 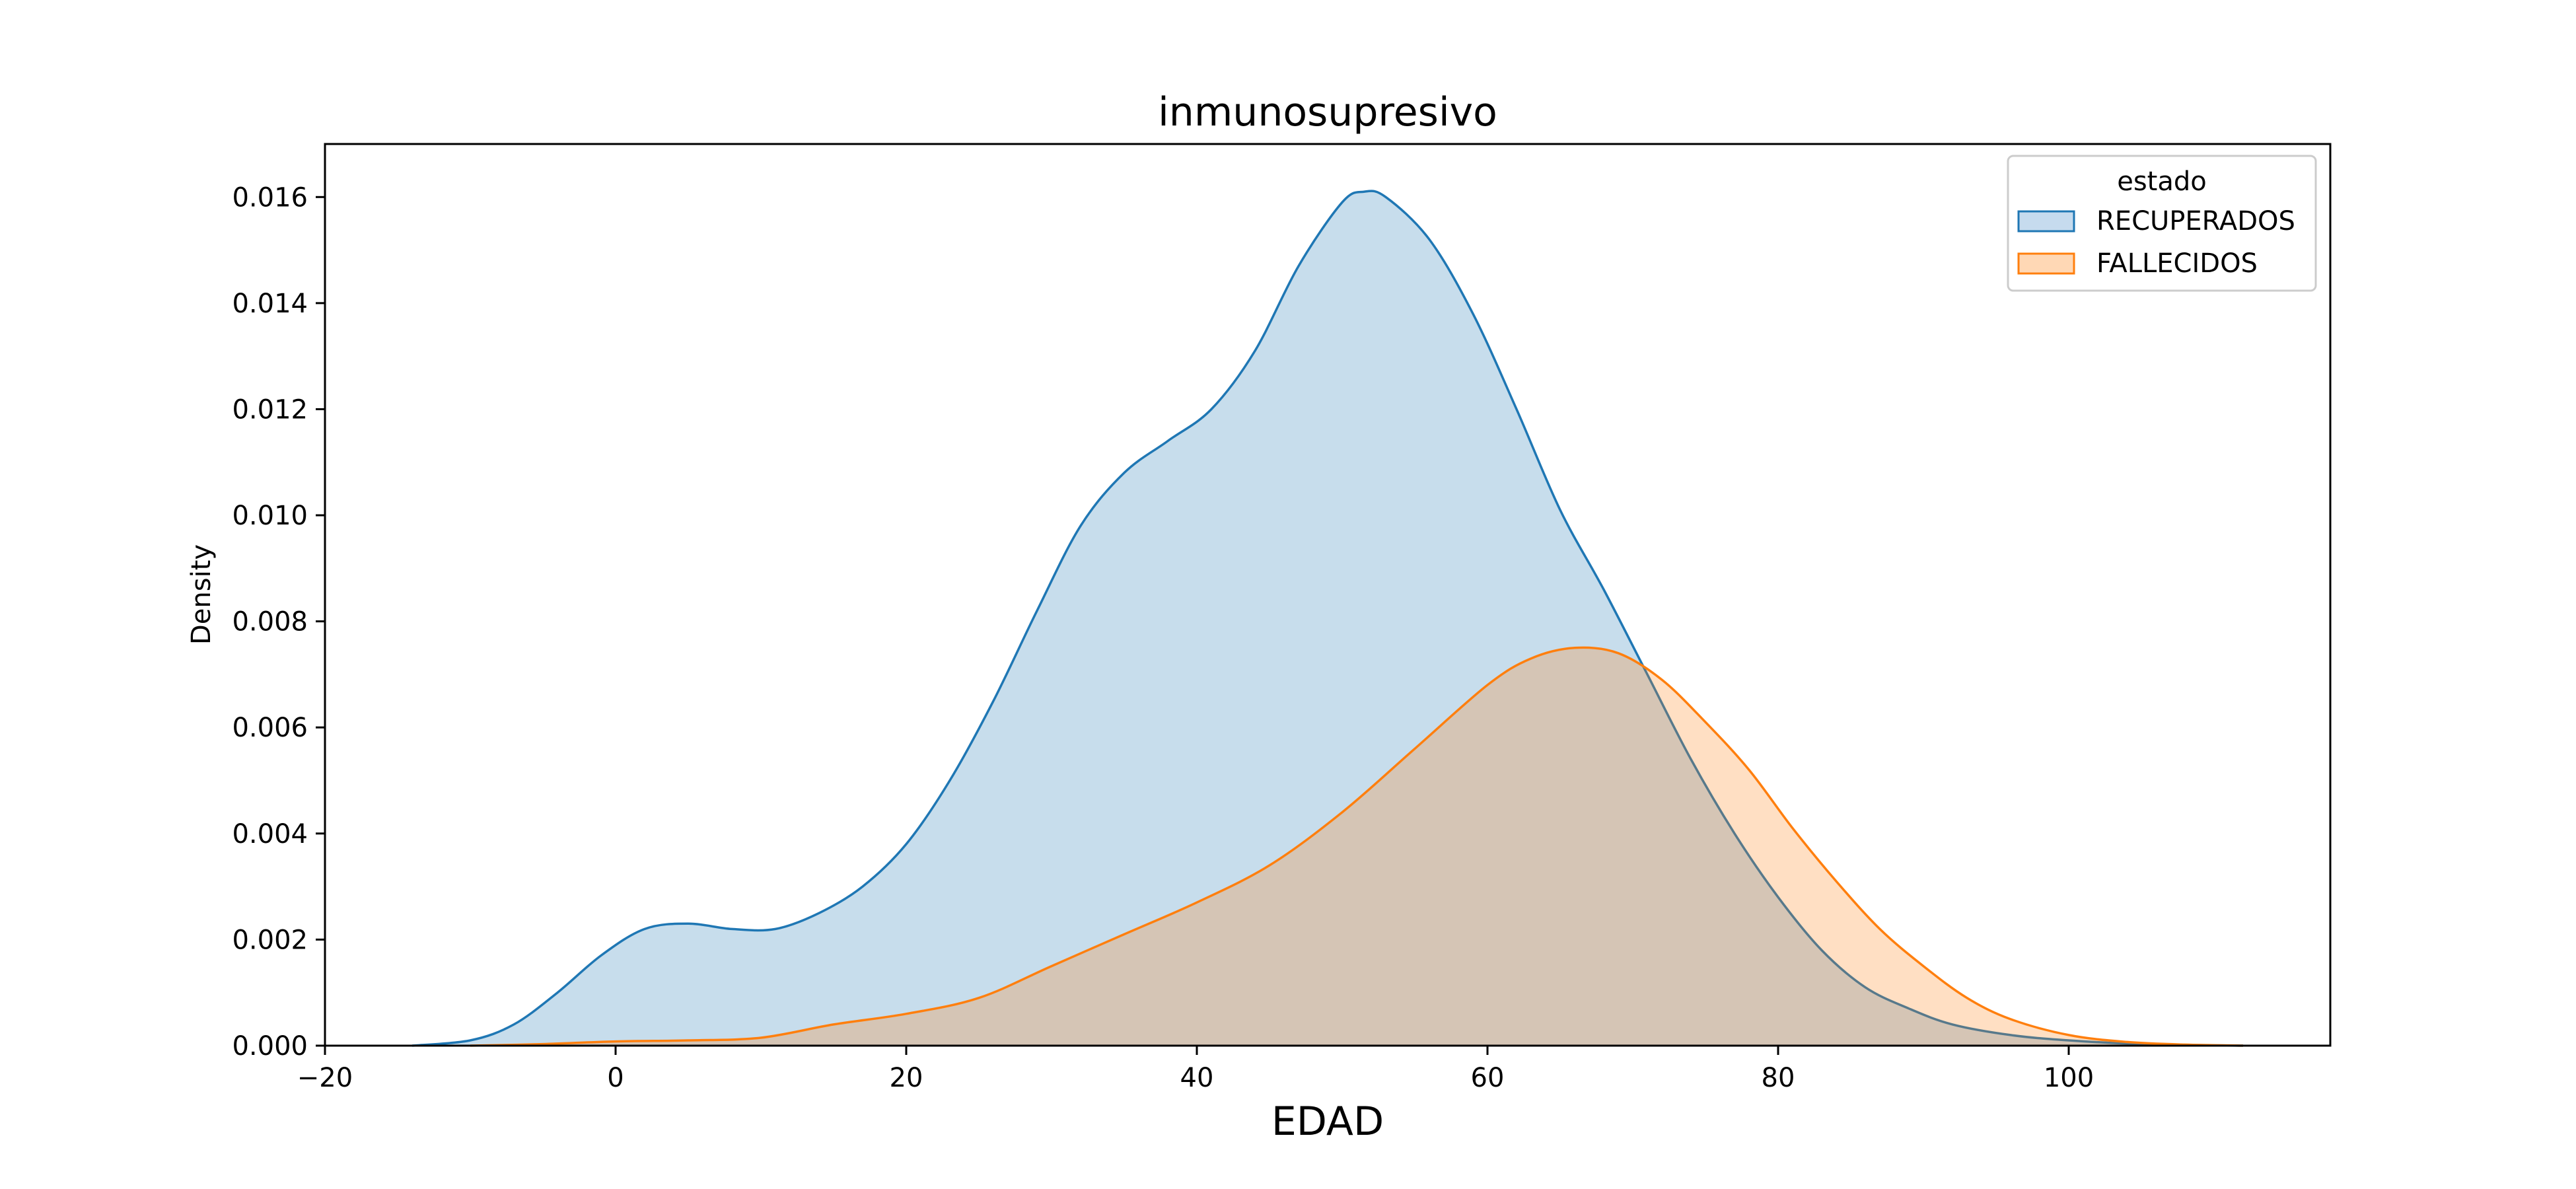 What do you see at coordinates (270, 1046) in the screenshot?
I see `y-tick-label: 0.000` at bounding box center [270, 1046].